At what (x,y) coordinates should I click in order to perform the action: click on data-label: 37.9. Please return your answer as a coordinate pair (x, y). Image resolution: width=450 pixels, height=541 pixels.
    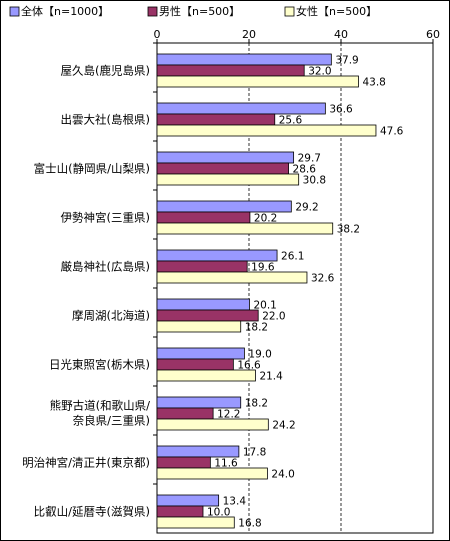
    Looking at the image, I should click on (346, 61).